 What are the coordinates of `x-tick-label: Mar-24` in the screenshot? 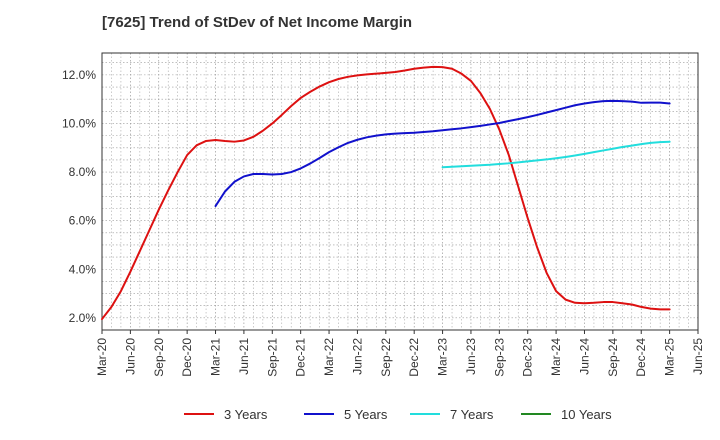 It's located at (556, 357).